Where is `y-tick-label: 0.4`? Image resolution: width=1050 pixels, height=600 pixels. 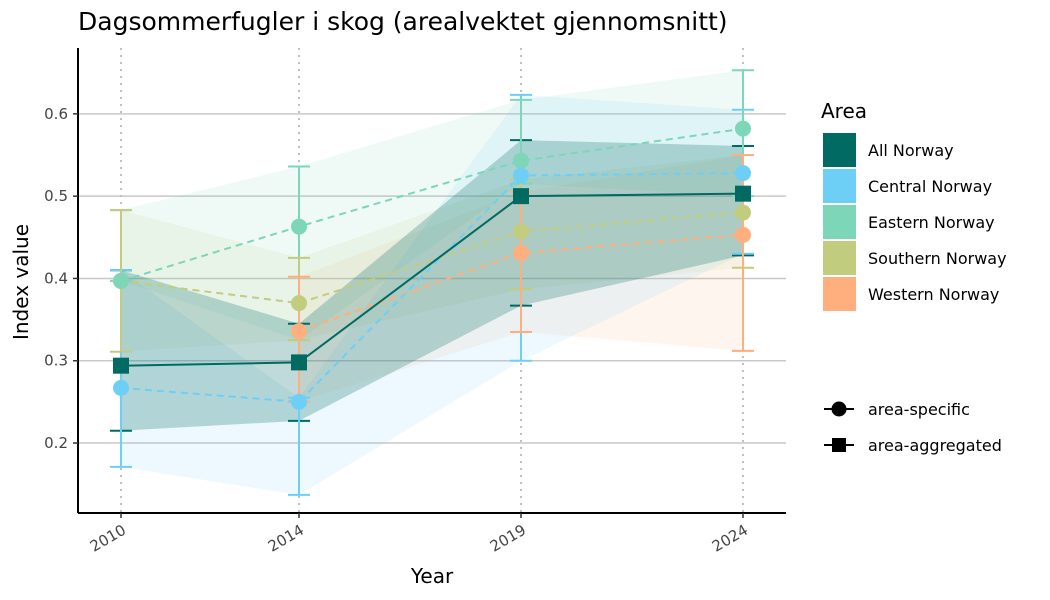 y-tick-label: 0.4 is located at coordinates (56, 278).